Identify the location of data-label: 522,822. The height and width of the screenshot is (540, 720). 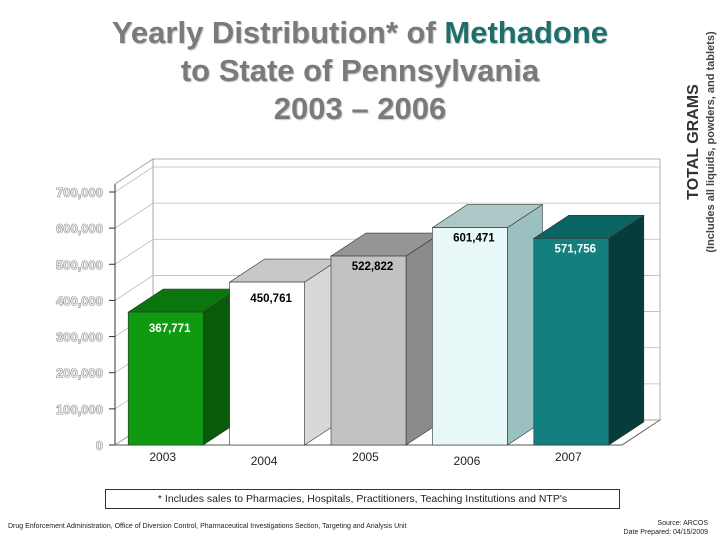
(373, 267).